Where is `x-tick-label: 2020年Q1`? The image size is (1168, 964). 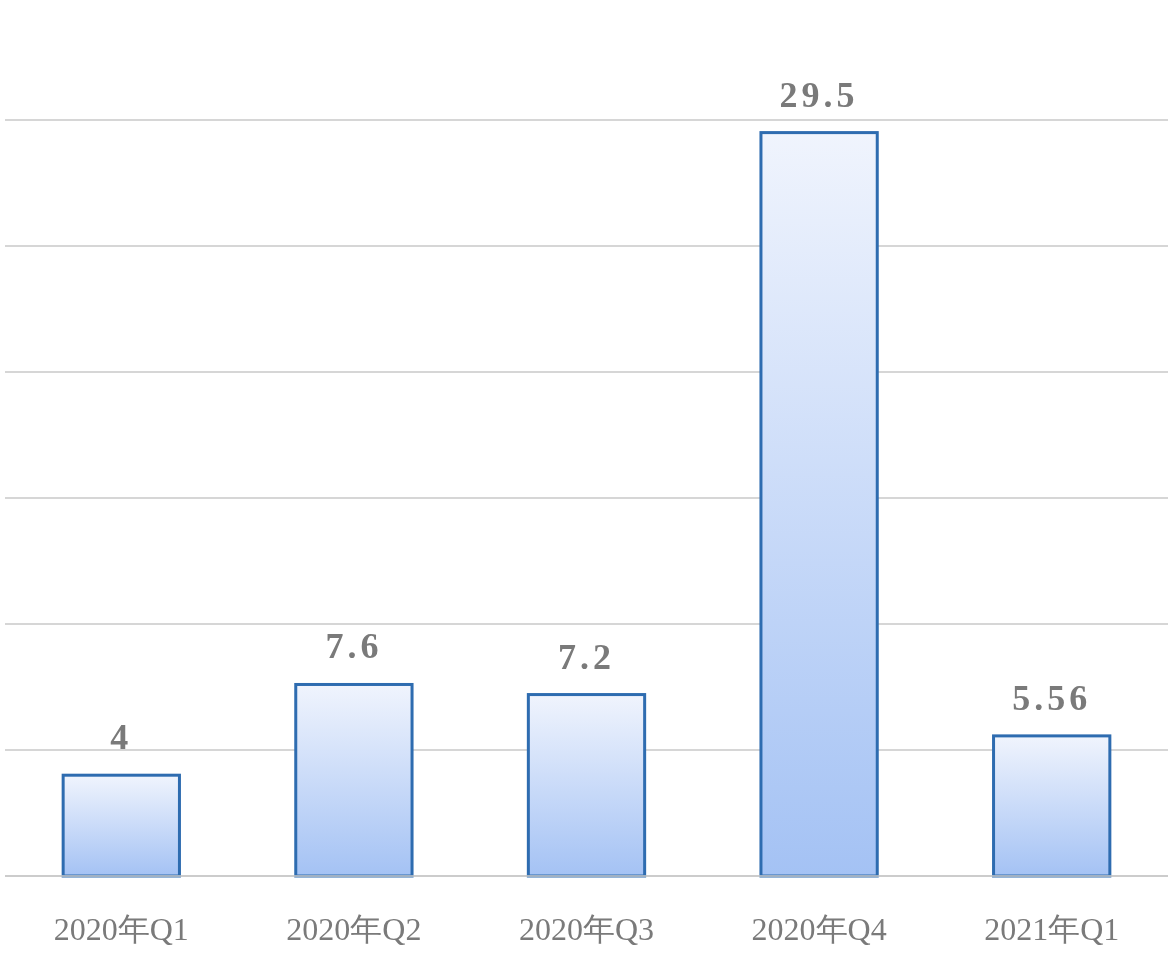
x-tick-label: 2020年Q1 is located at coordinates (121, 929).